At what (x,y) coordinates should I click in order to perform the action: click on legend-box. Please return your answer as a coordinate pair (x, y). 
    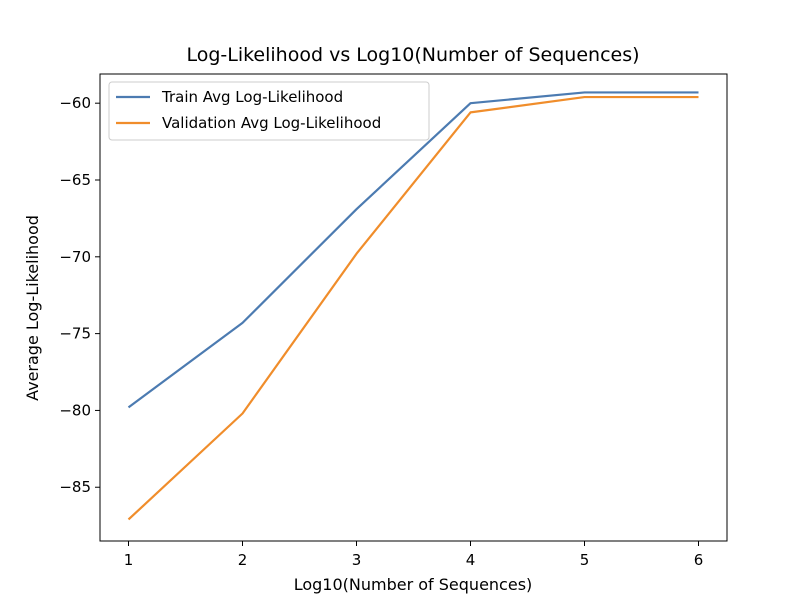
    Looking at the image, I should click on (269, 111).